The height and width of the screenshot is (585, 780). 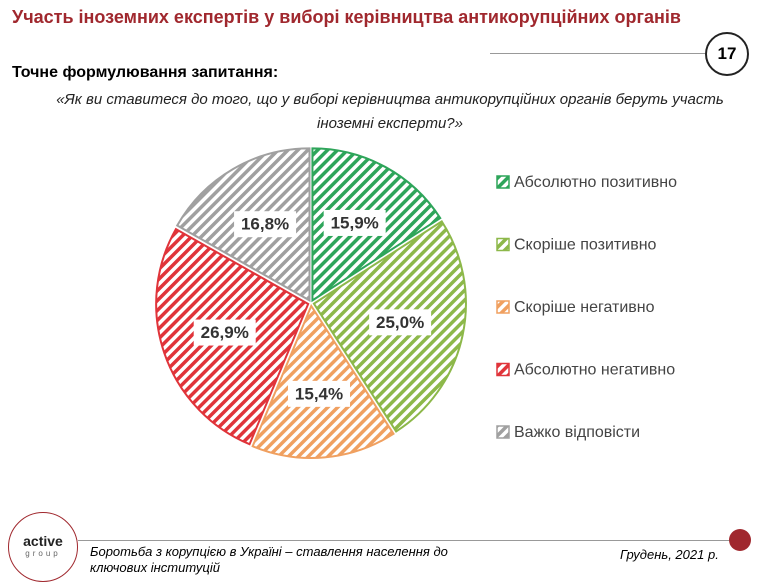 What do you see at coordinates (43, 541) in the screenshot?
I see `logo-top: active` at bounding box center [43, 541].